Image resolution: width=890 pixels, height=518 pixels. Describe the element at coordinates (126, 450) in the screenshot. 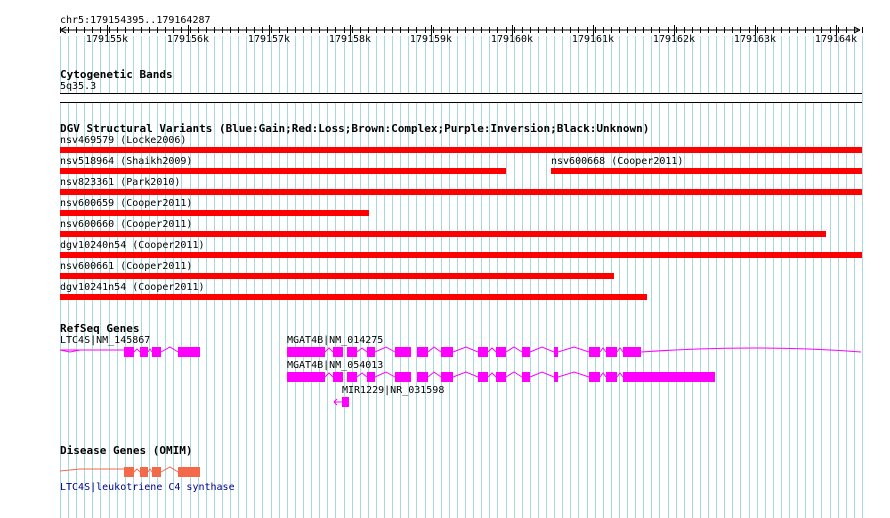

I see `disease-track-title: Disease Genes (OMIM)` at that location.